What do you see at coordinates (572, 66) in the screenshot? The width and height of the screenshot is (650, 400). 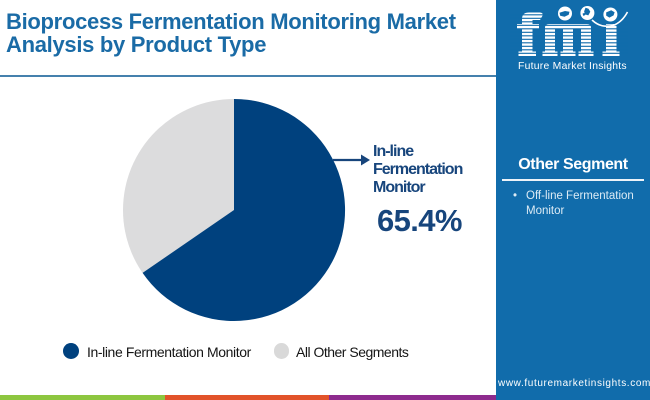 I see `svg-text: Future Market Insights` at bounding box center [572, 66].